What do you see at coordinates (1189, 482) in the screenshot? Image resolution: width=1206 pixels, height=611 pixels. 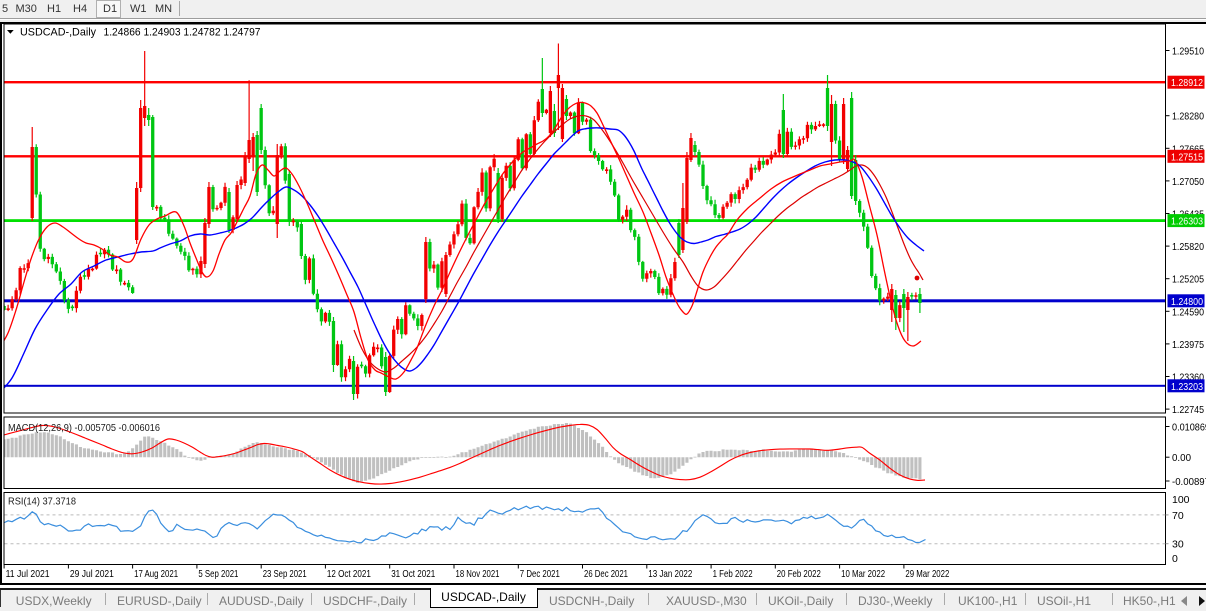 I see `svg-text: -0.00897` at bounding box center [1189, 482].